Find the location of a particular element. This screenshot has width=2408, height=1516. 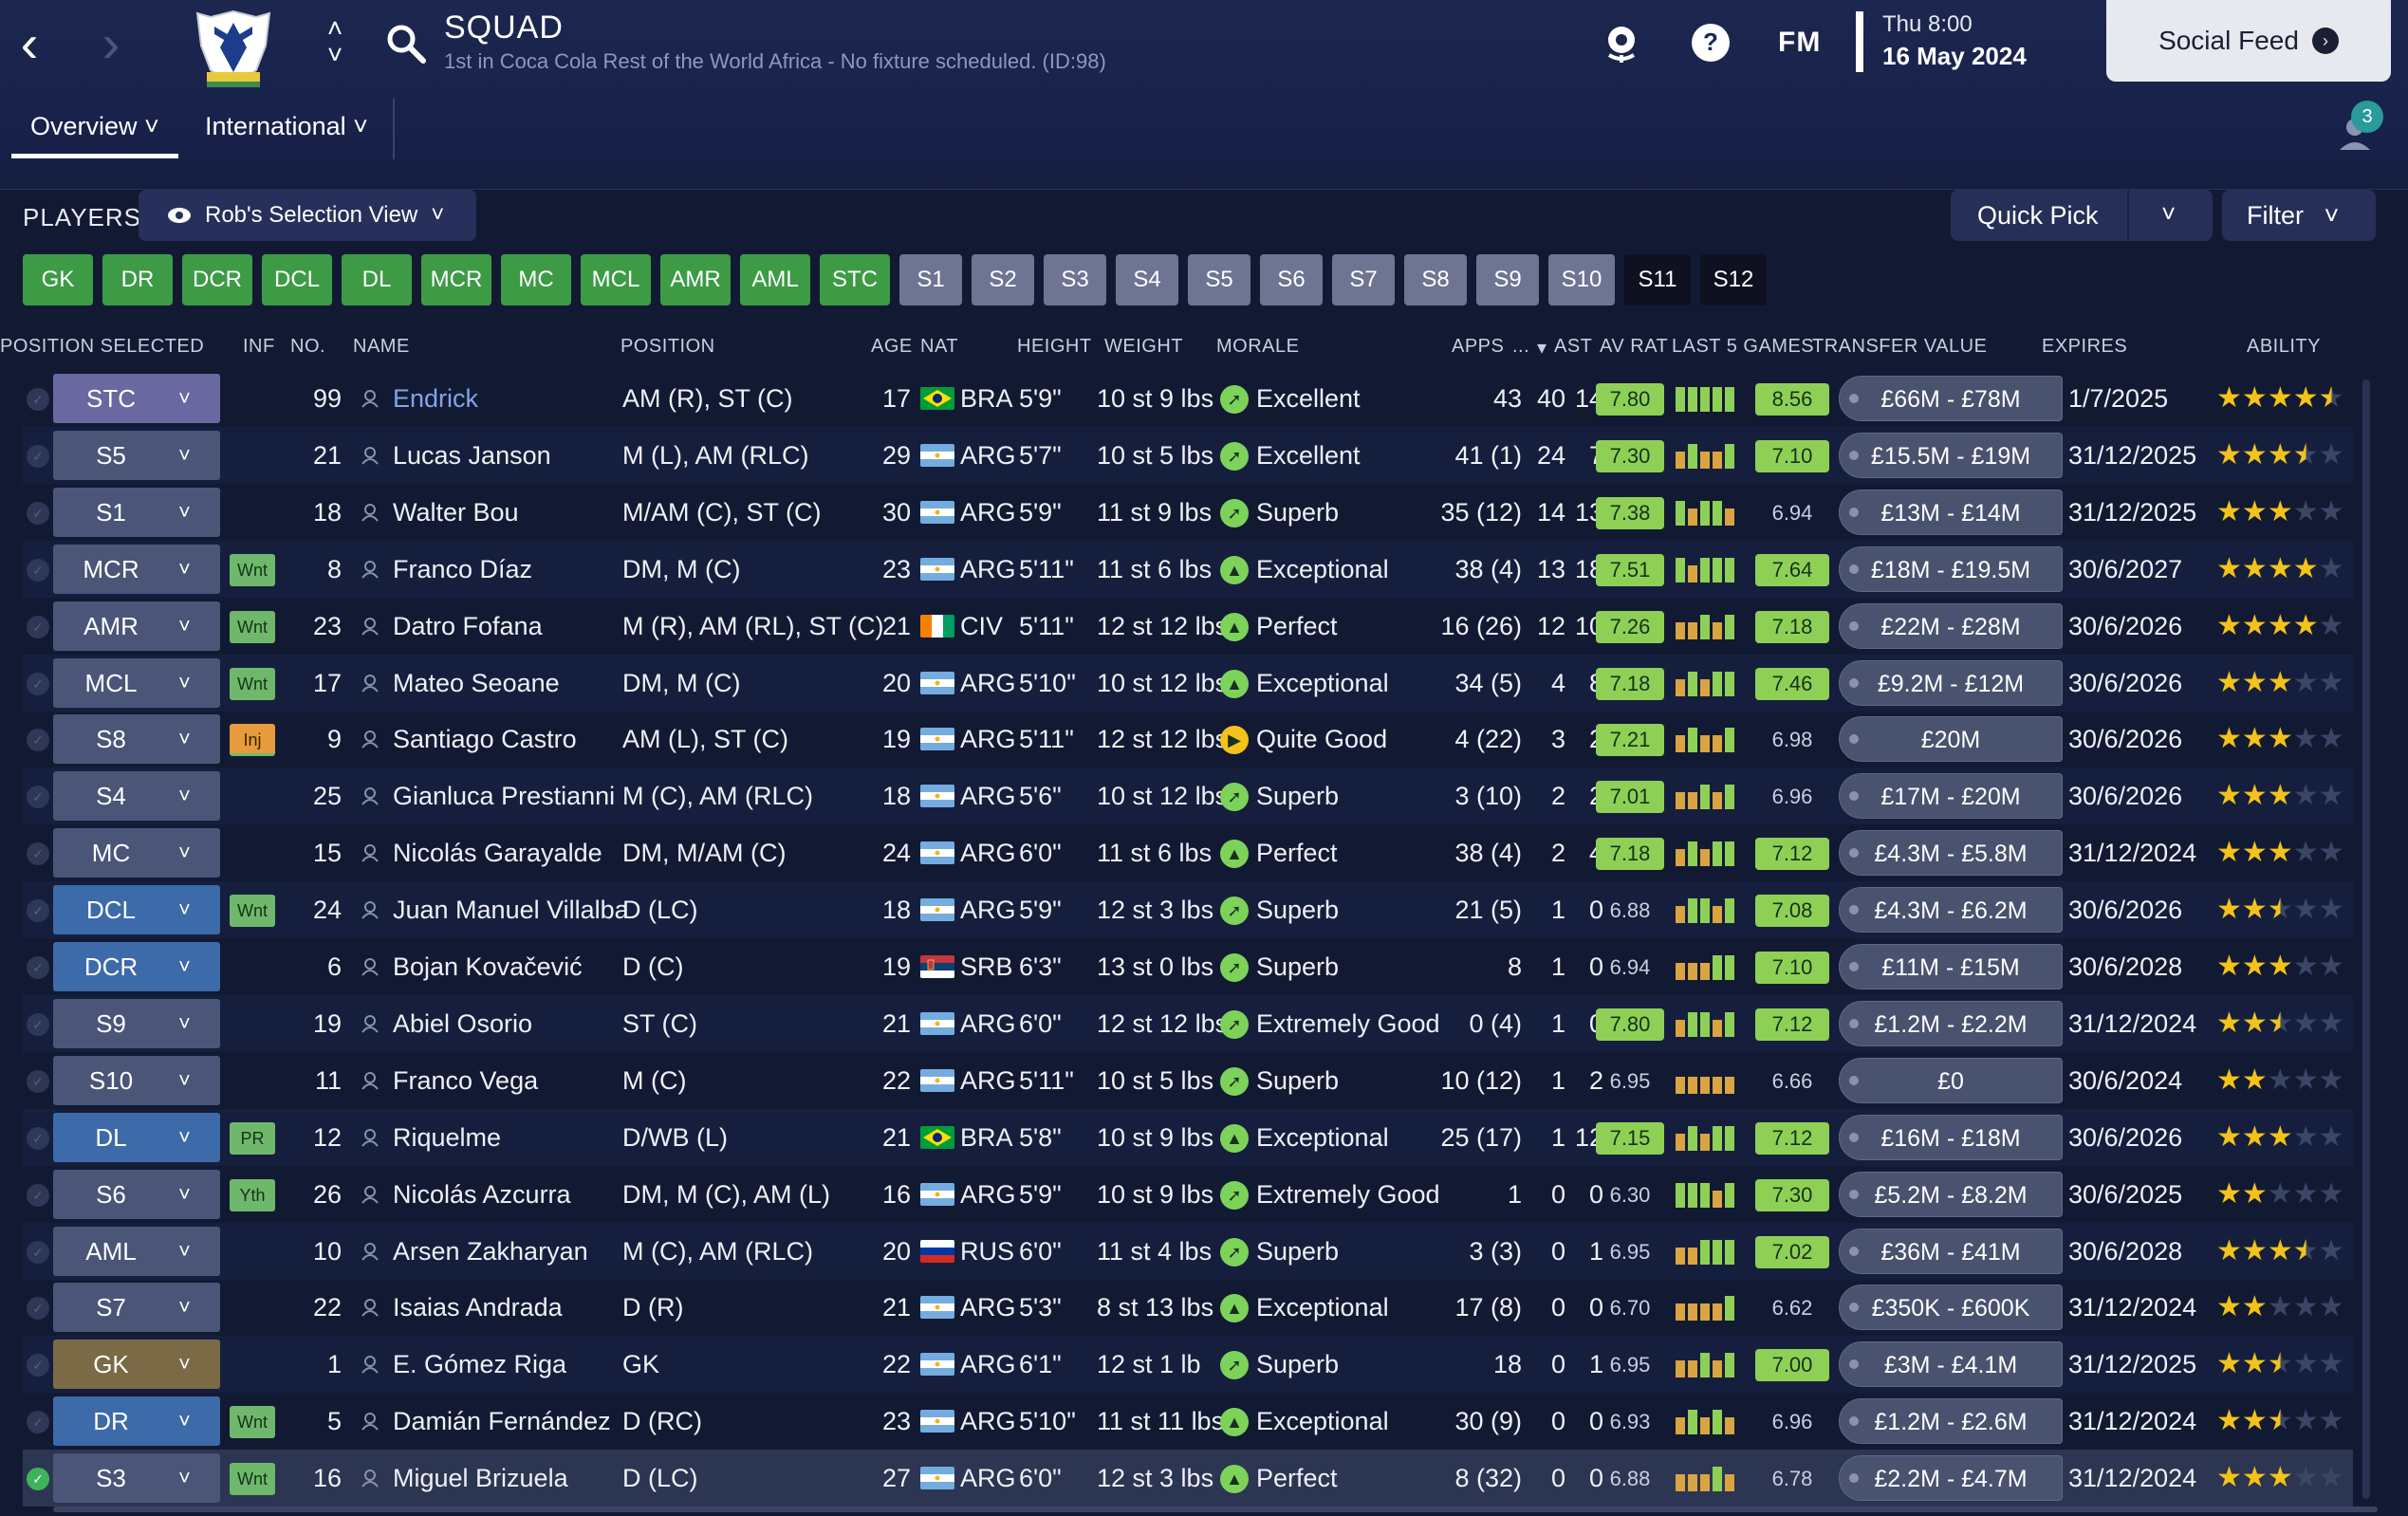

col-position: POSITION is located at coordinates (668, 347).